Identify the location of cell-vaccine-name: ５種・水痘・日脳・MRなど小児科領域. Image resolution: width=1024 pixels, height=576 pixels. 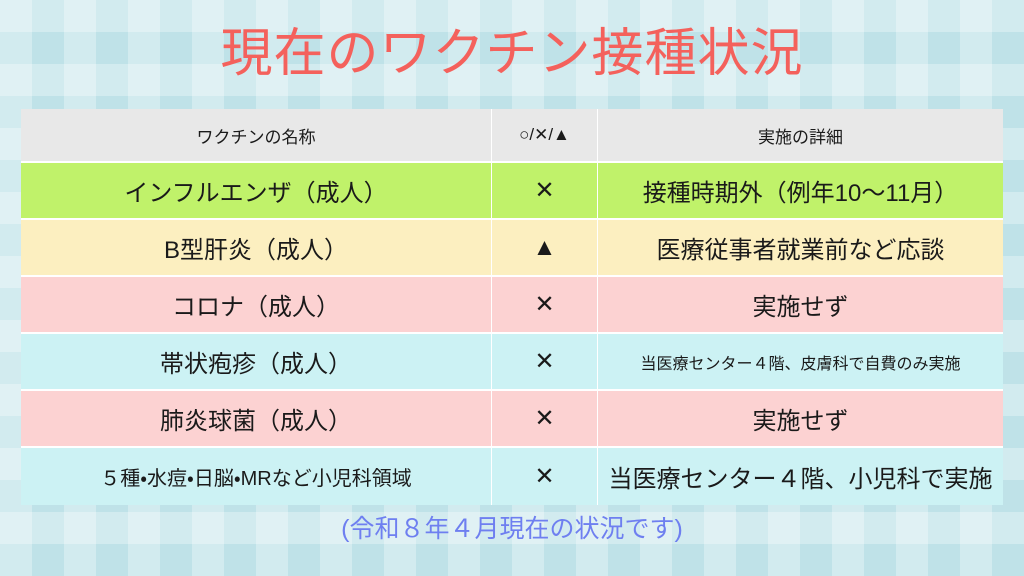
(256, 476).